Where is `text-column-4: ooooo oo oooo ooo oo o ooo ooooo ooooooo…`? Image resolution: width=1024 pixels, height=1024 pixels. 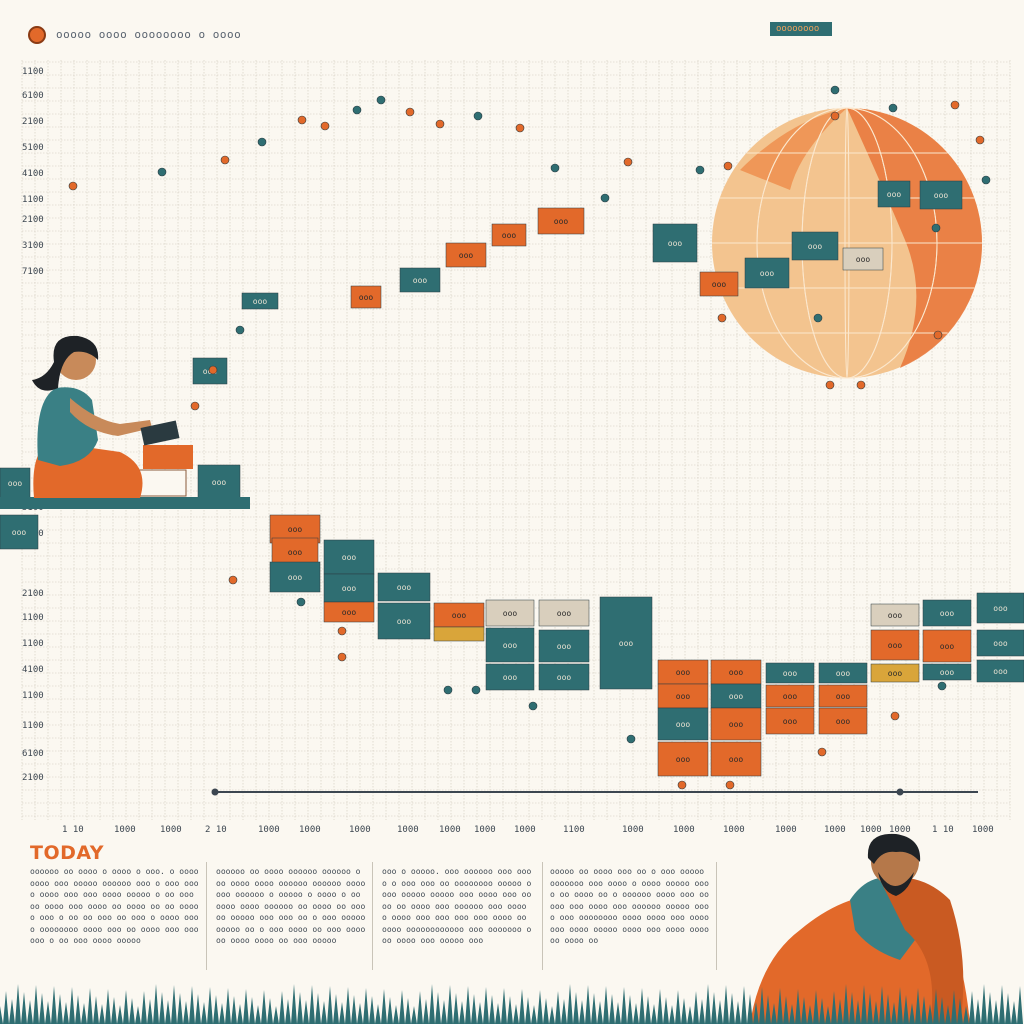
text-column-4: ooooo oo oooo ooo oo o ooo ooooo ooooooo… is located at coordinates (629, 906).